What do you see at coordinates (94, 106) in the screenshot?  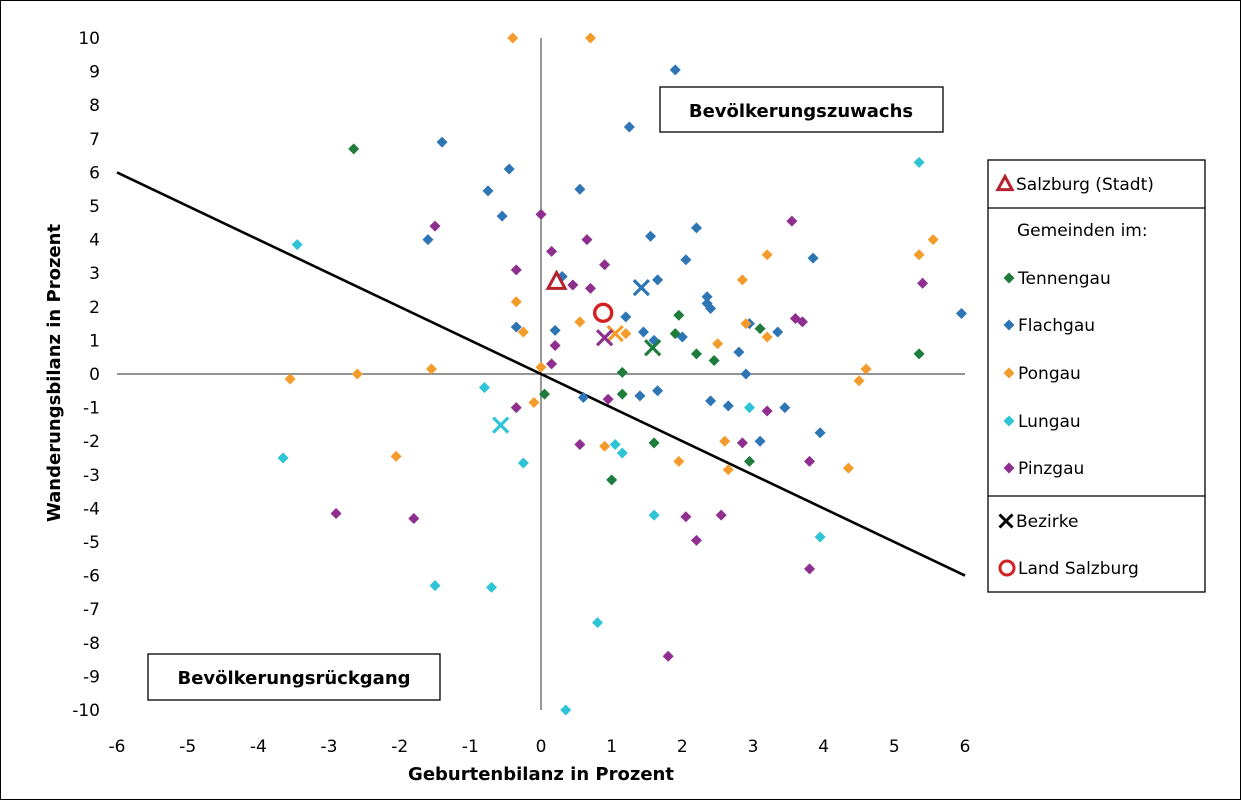 I see `y-tick-label: 8` at bounding box center [94, 106].